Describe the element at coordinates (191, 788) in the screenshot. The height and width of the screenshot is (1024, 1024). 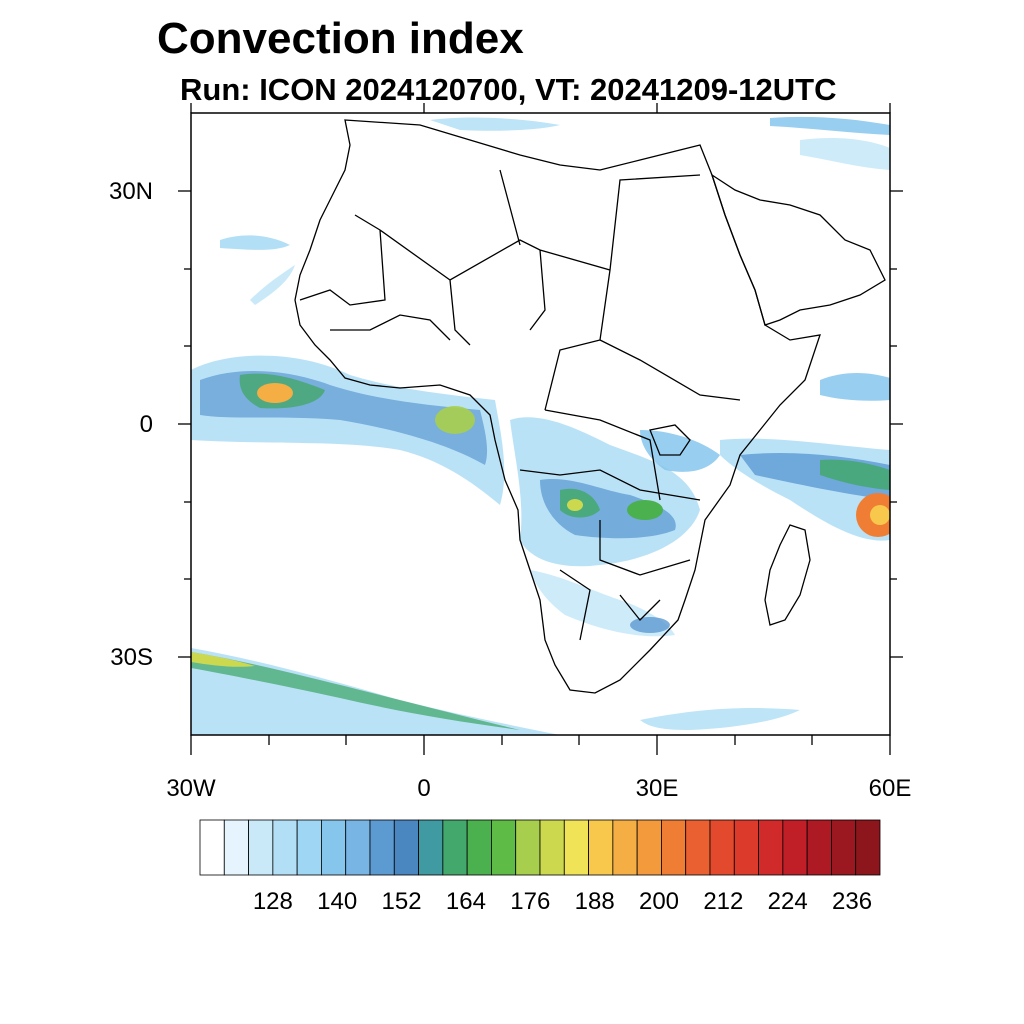
I see `lon-label-30w: 30W` at that location.